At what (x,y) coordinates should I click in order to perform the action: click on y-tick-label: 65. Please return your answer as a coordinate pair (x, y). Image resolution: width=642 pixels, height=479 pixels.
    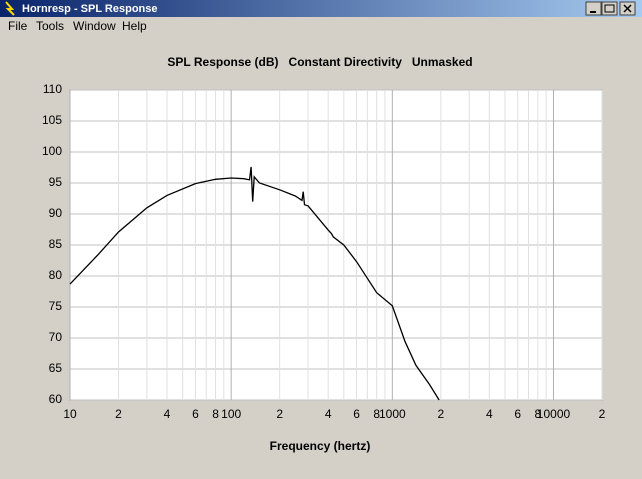
    Looking at the image, I should click on (56, 368).